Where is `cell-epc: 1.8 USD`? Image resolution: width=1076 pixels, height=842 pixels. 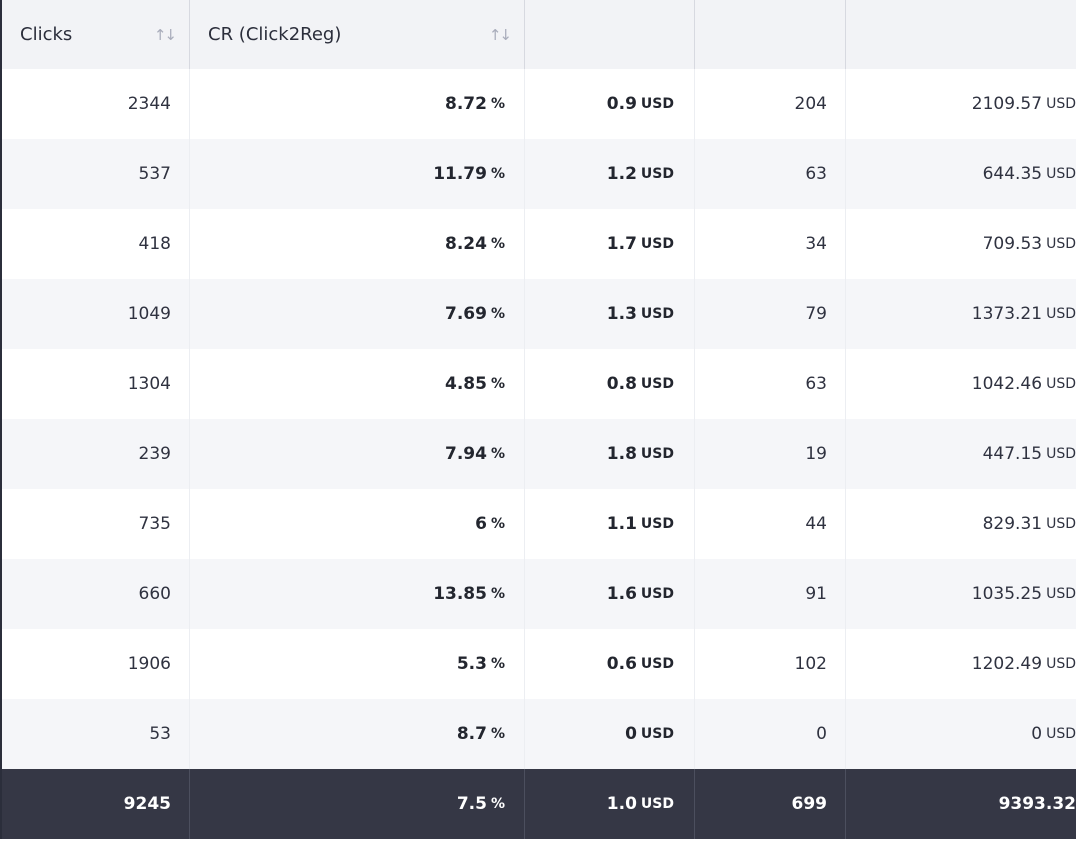
cell-epc: 1.8 USD is located at coordinates (610, 454).